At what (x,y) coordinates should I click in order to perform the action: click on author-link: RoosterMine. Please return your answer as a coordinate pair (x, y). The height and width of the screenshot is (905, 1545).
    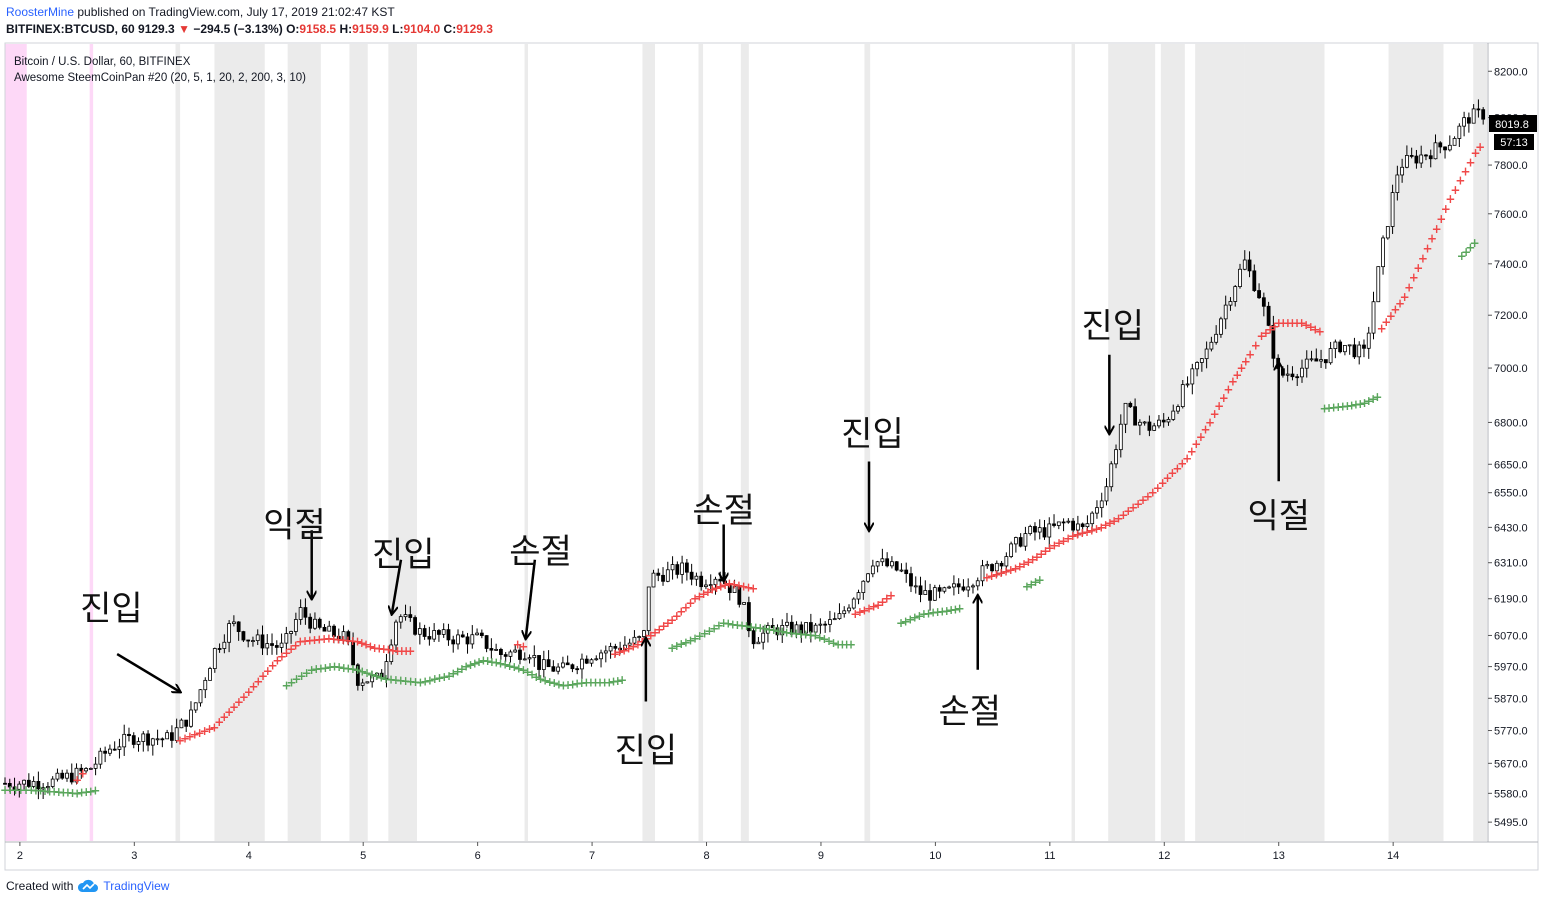
    Looking at the image, I should click on (40, 12).